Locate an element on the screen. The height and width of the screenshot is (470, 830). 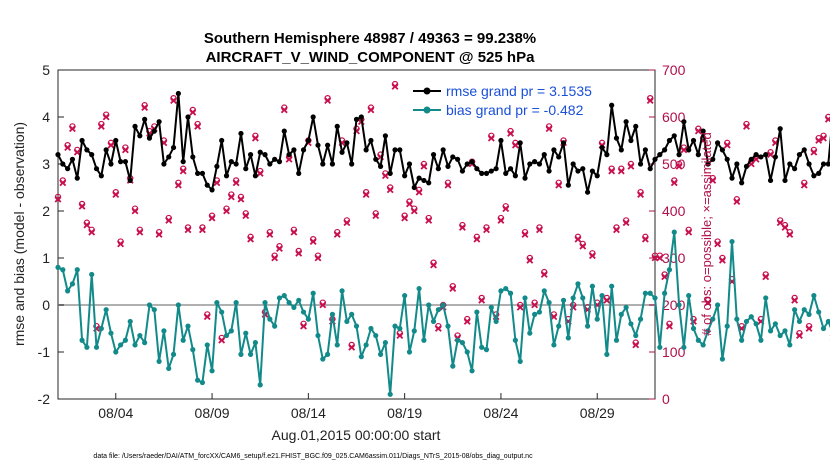
left-tick-label: 3 is located at coordinates (46, 164).